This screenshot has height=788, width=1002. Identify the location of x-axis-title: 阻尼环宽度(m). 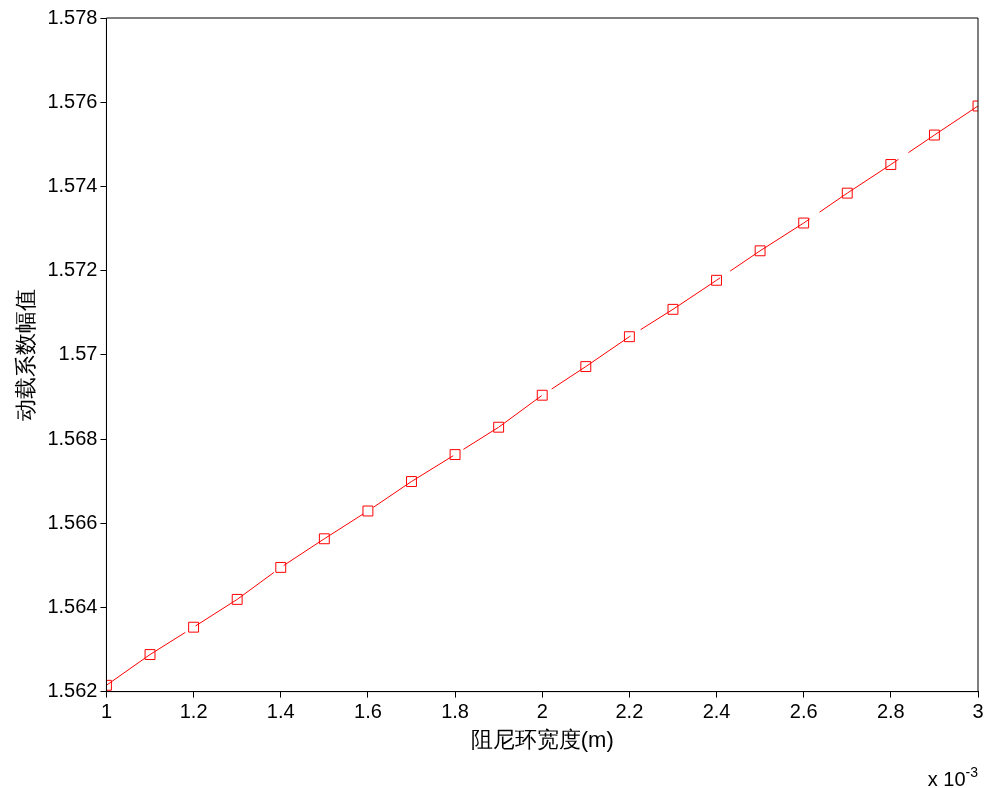
(542, 739).